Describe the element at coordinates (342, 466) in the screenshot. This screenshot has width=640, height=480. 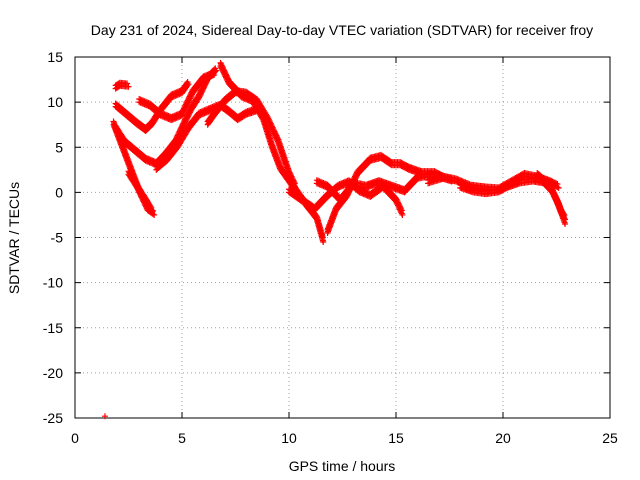
I see `x-axis-label: GPS time / hours` at that location.